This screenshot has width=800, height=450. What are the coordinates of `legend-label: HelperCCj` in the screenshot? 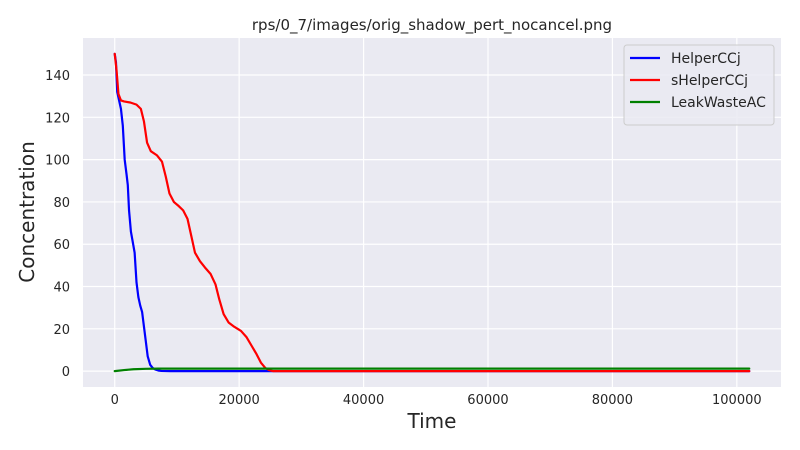 It's located at (706, 59).